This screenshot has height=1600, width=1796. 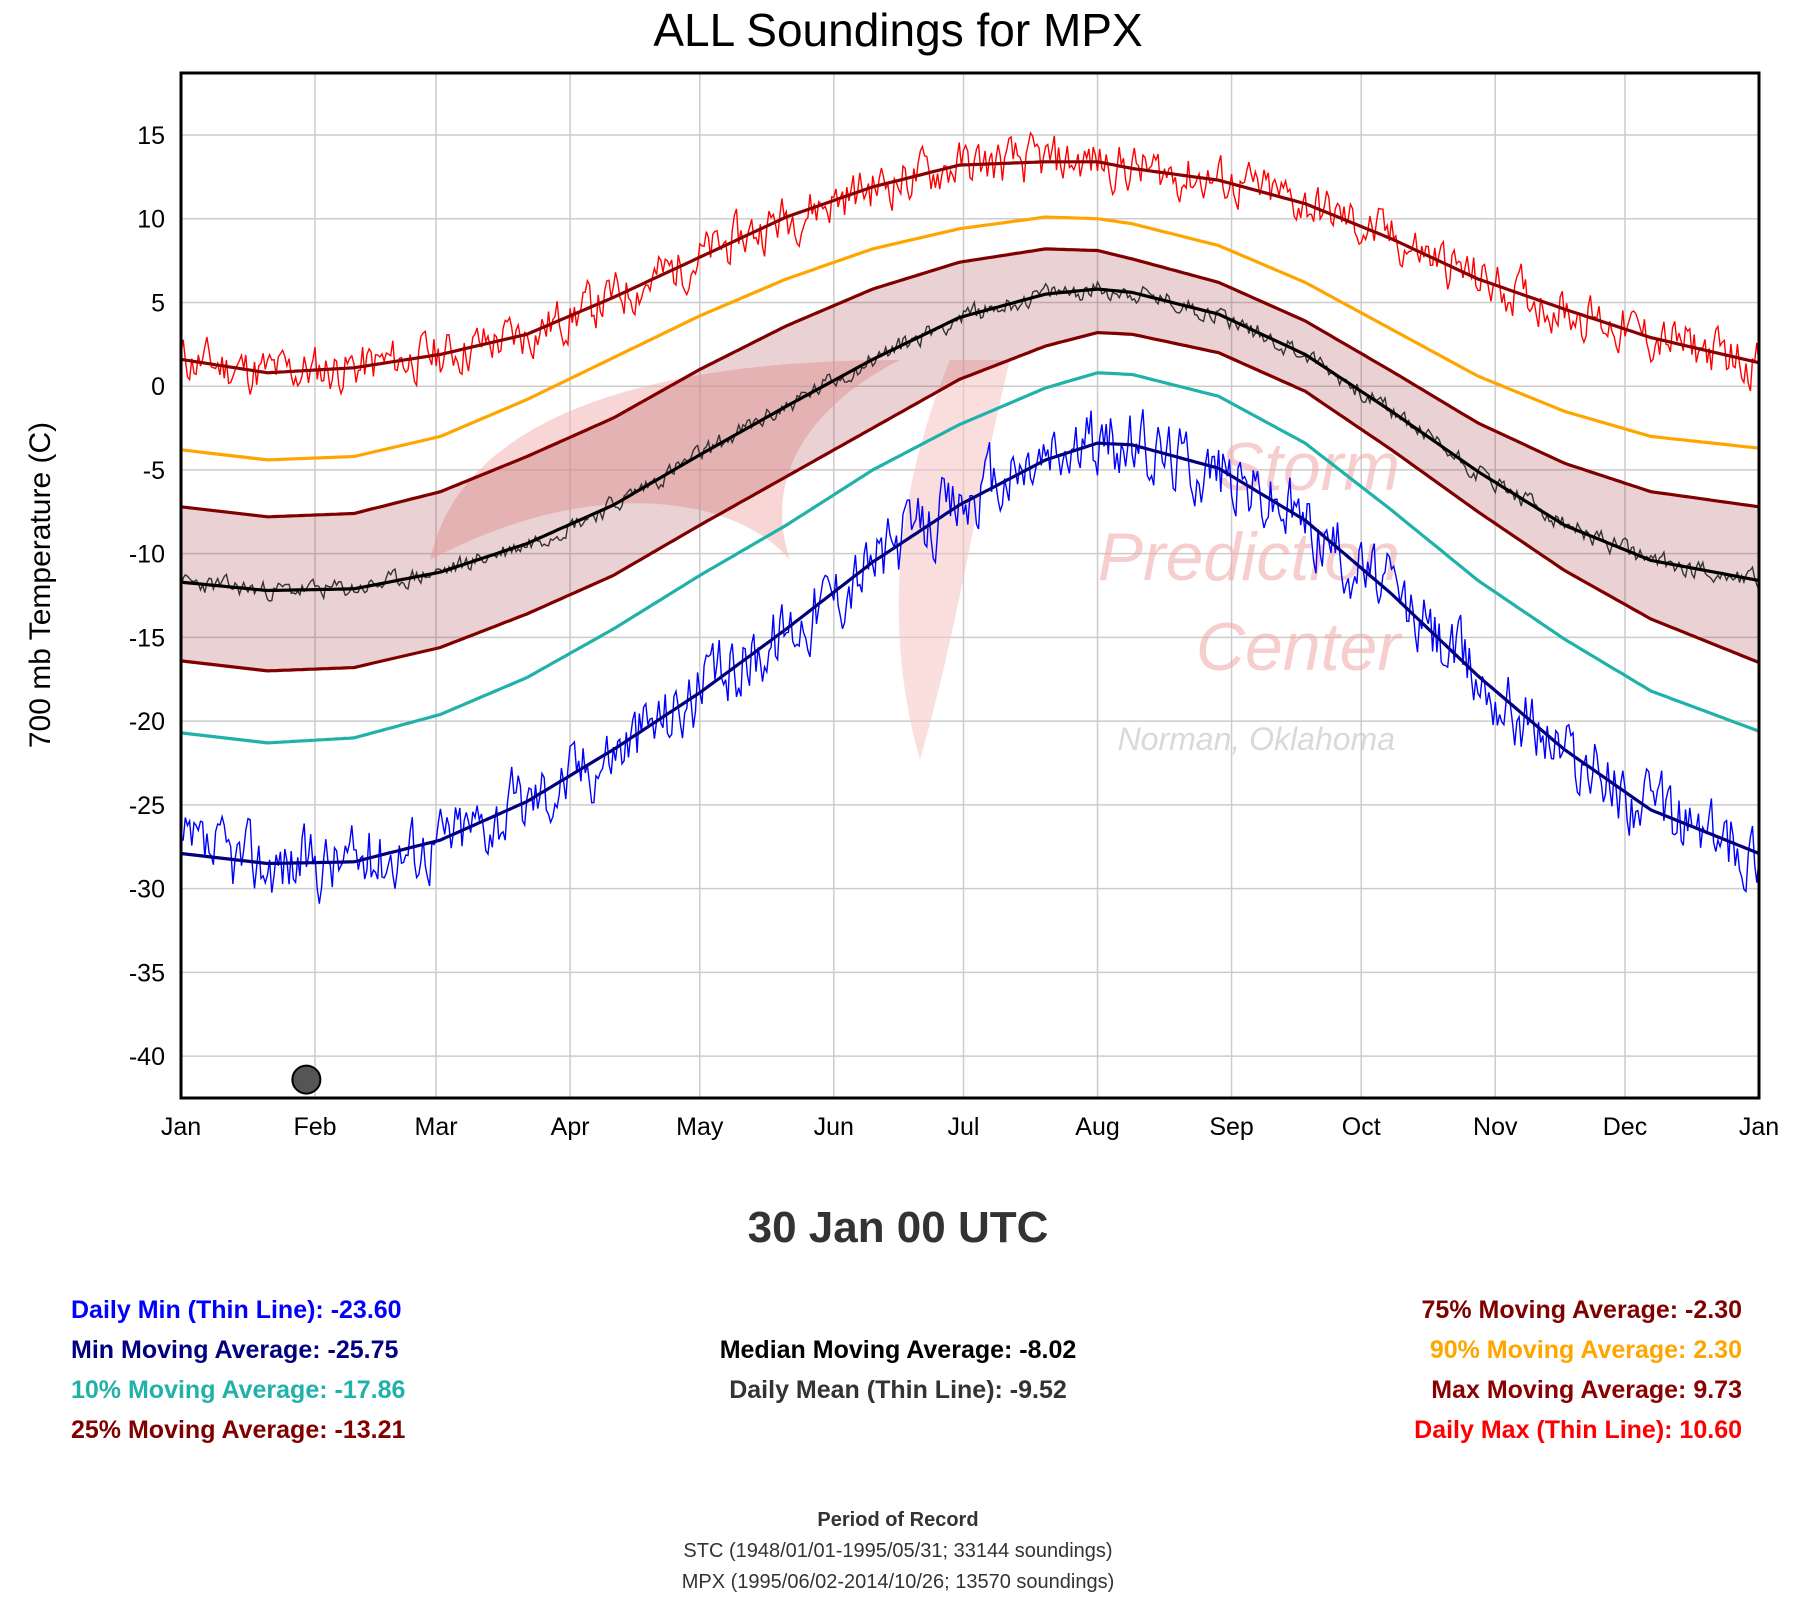 What do you see at coordinates (1578, 1430) in the screenshot?
I see `stat-row: Daily Max (Thin Line): 10.60` at bounding box center [1578, 1430].